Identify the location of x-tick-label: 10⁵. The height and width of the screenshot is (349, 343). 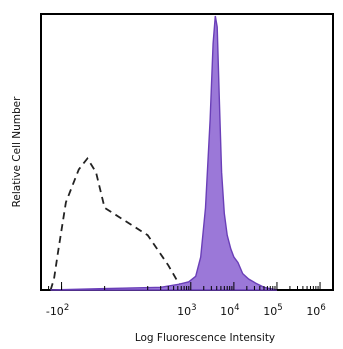
(272, 310).